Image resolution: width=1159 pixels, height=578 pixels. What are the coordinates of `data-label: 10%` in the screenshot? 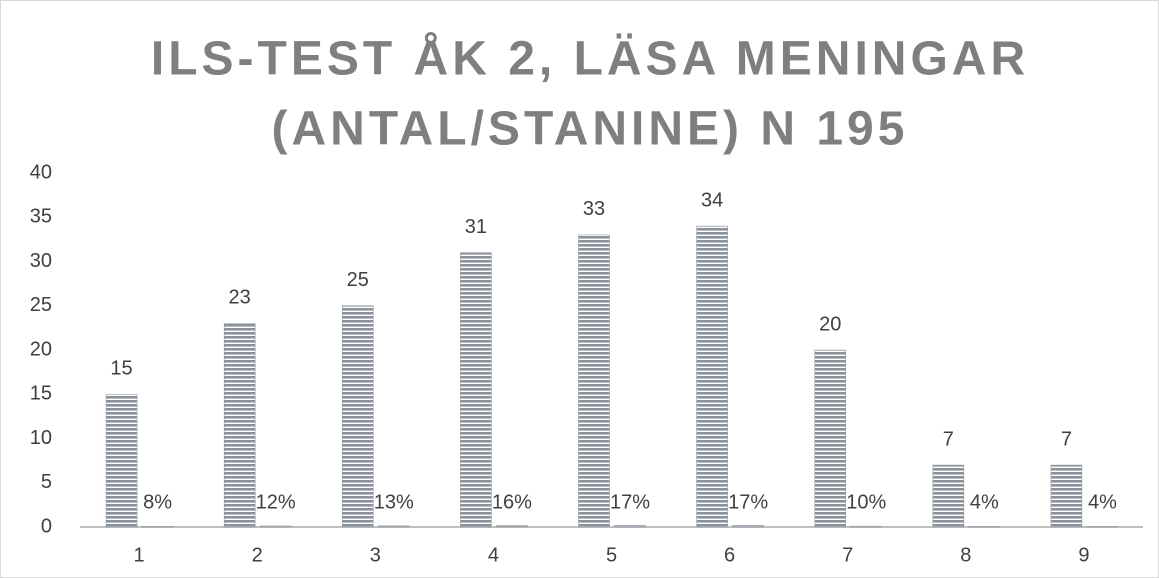 It's located at (866, 502).